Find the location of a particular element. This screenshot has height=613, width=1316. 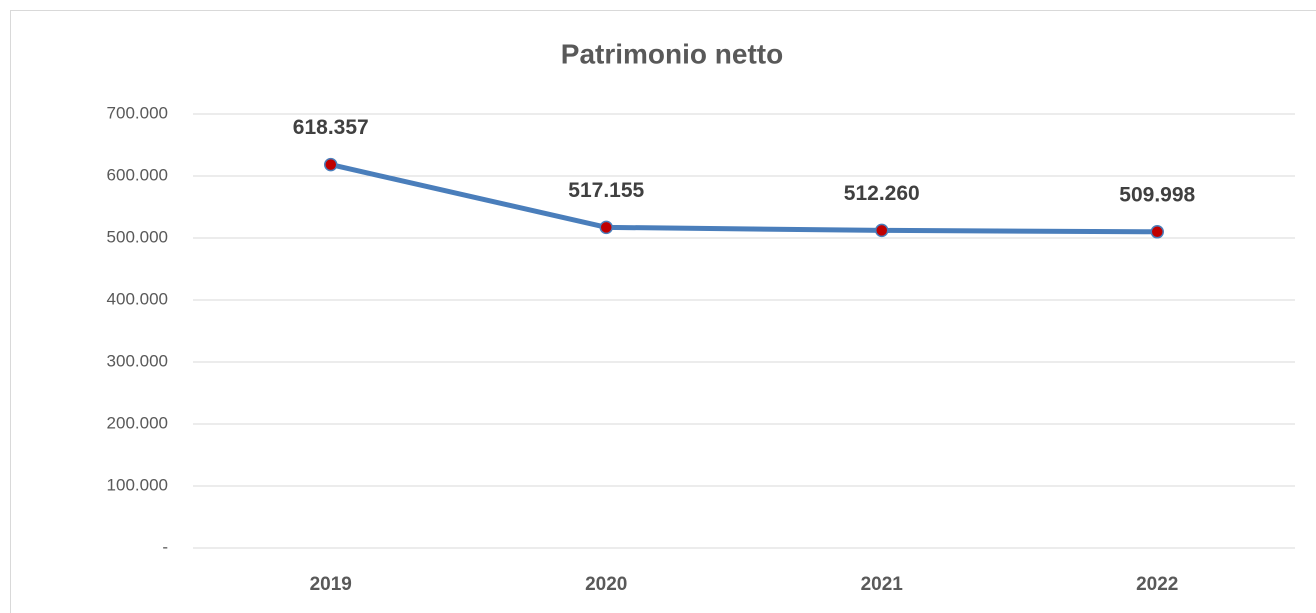

y-tick-label: 100.000 is located at coordinates (137, 484).